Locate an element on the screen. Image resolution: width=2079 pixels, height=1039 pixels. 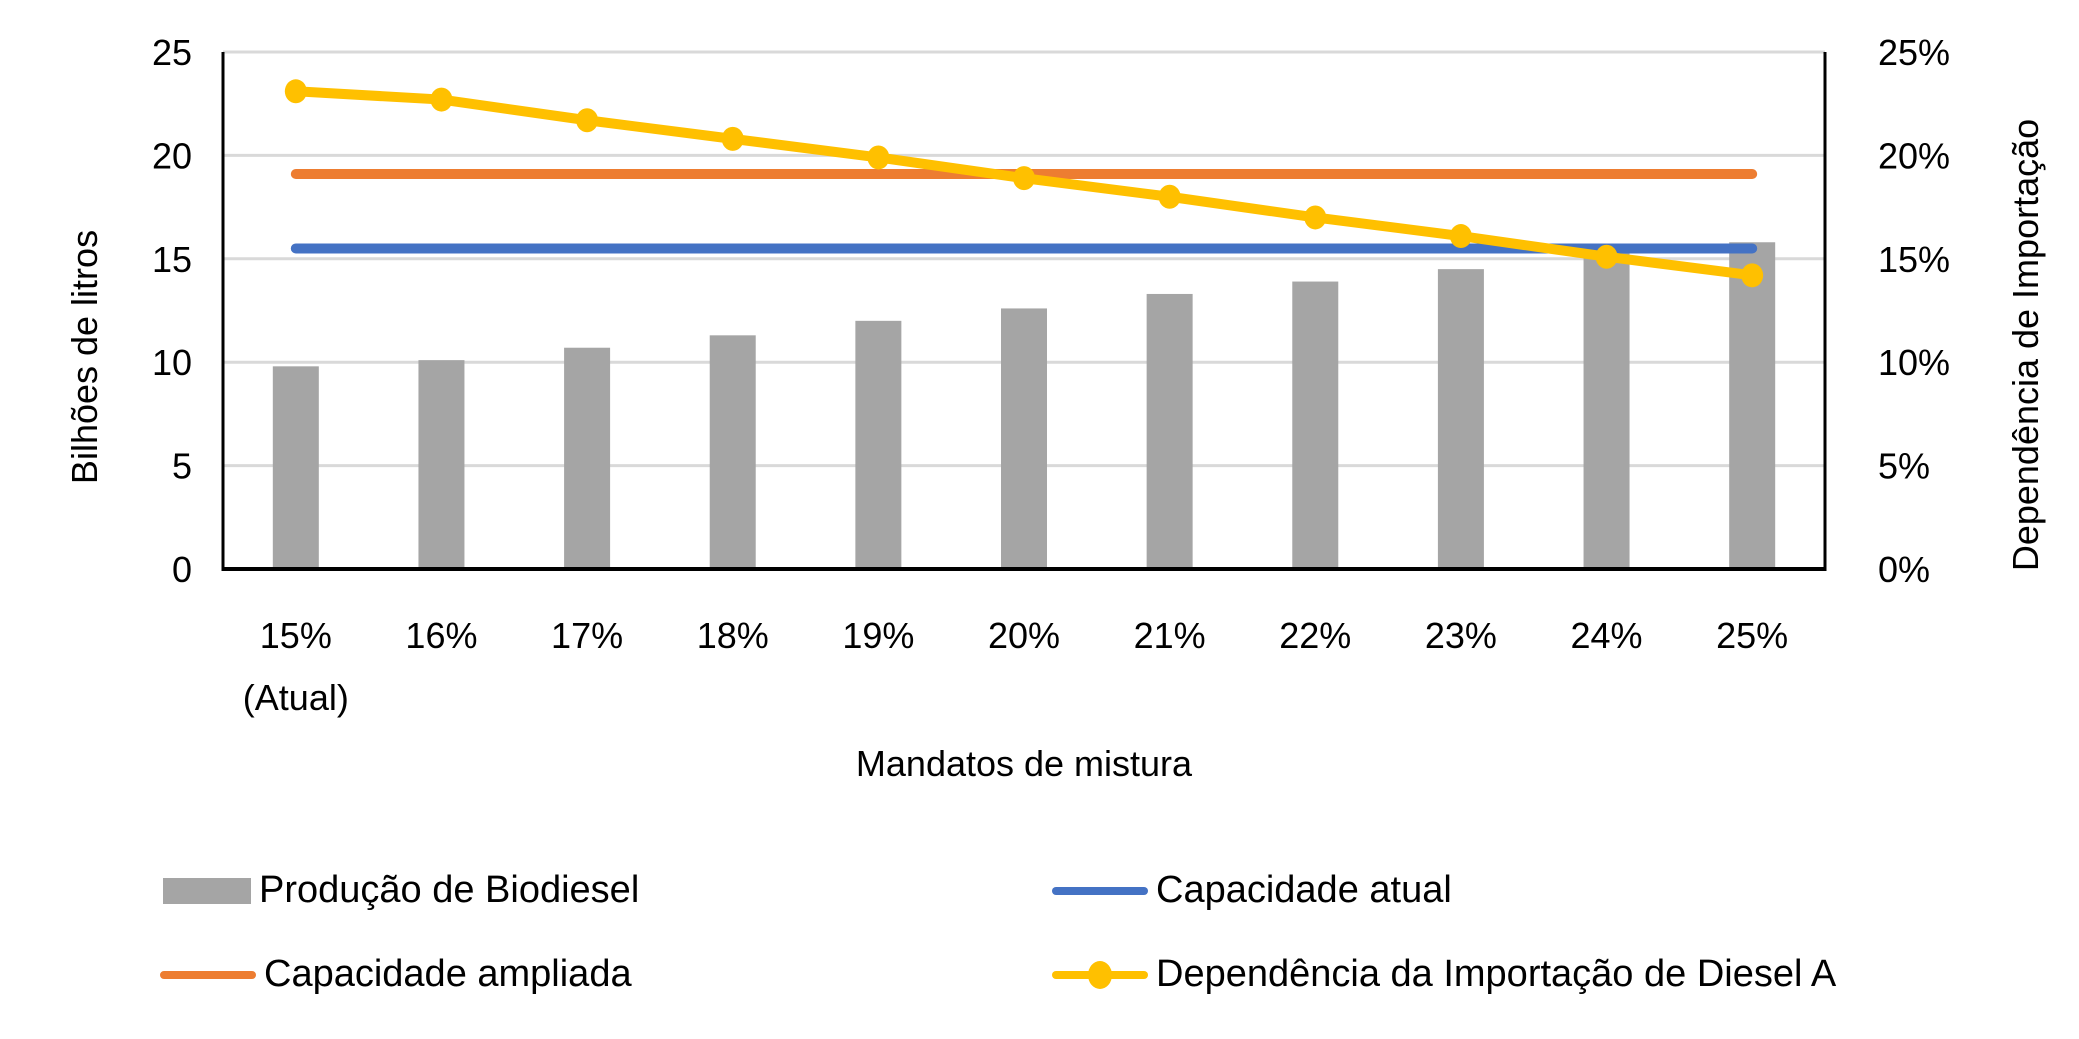
x-tick-label: 18% is located at coordinates (733, 635).